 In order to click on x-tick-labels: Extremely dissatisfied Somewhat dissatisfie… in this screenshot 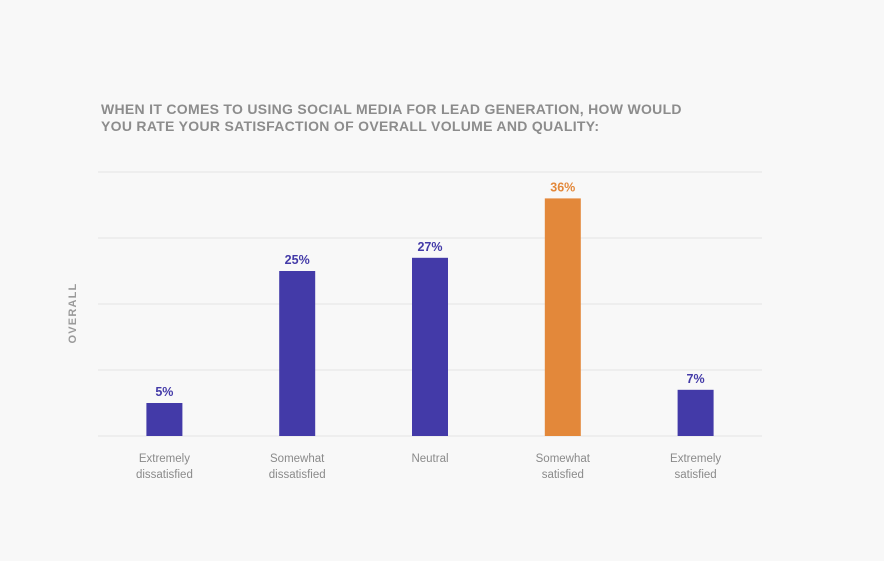, I will do `click(428, 467)`.